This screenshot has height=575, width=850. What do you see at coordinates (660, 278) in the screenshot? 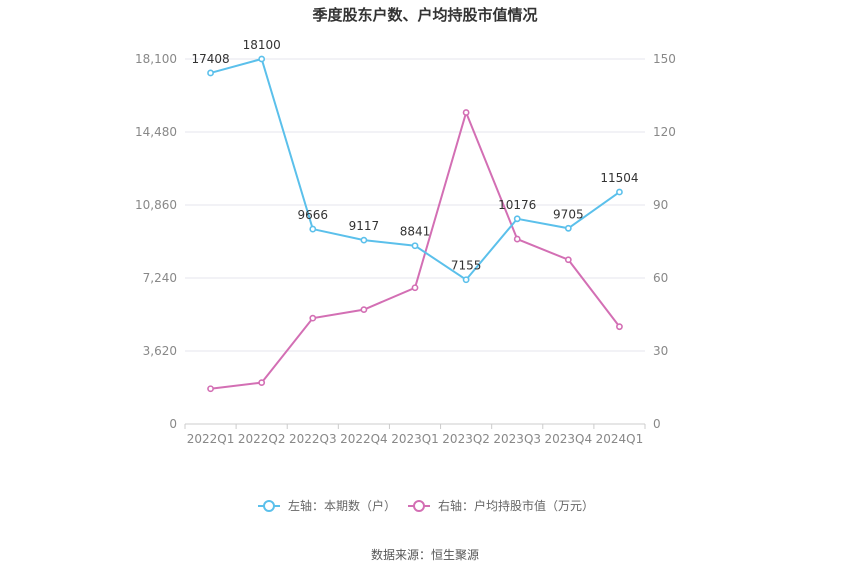
I see `right-tick-label: 60` at bounding box center [660, 278].